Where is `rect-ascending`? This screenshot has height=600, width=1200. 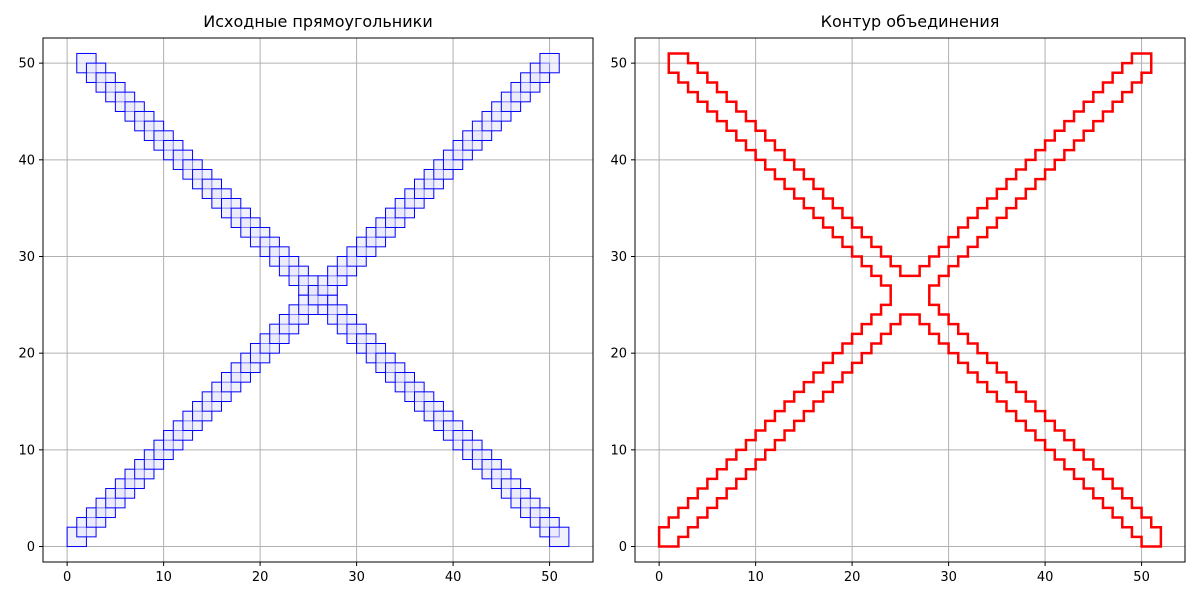
rect-ascending is located at coordinates (549, 63).